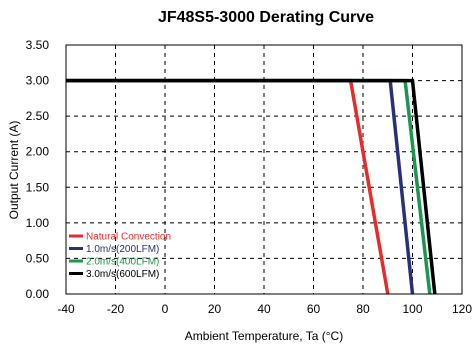  Describe the element at coordinates (38, 169) in the screenshot. I see `y-tick-labels: 0.00 0.50 1.00 1.50 2.00 2.50 3.00 3.50` at that location.